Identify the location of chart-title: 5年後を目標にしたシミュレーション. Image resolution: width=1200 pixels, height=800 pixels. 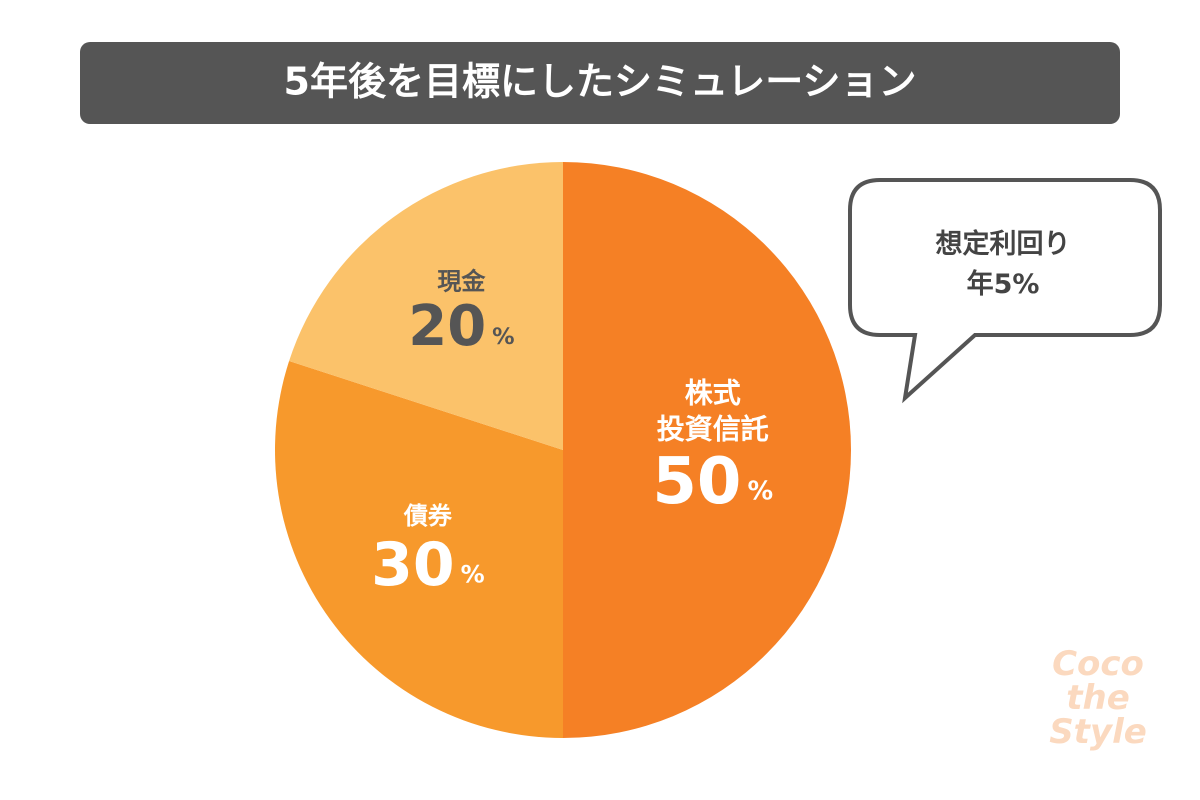
(600, 82).